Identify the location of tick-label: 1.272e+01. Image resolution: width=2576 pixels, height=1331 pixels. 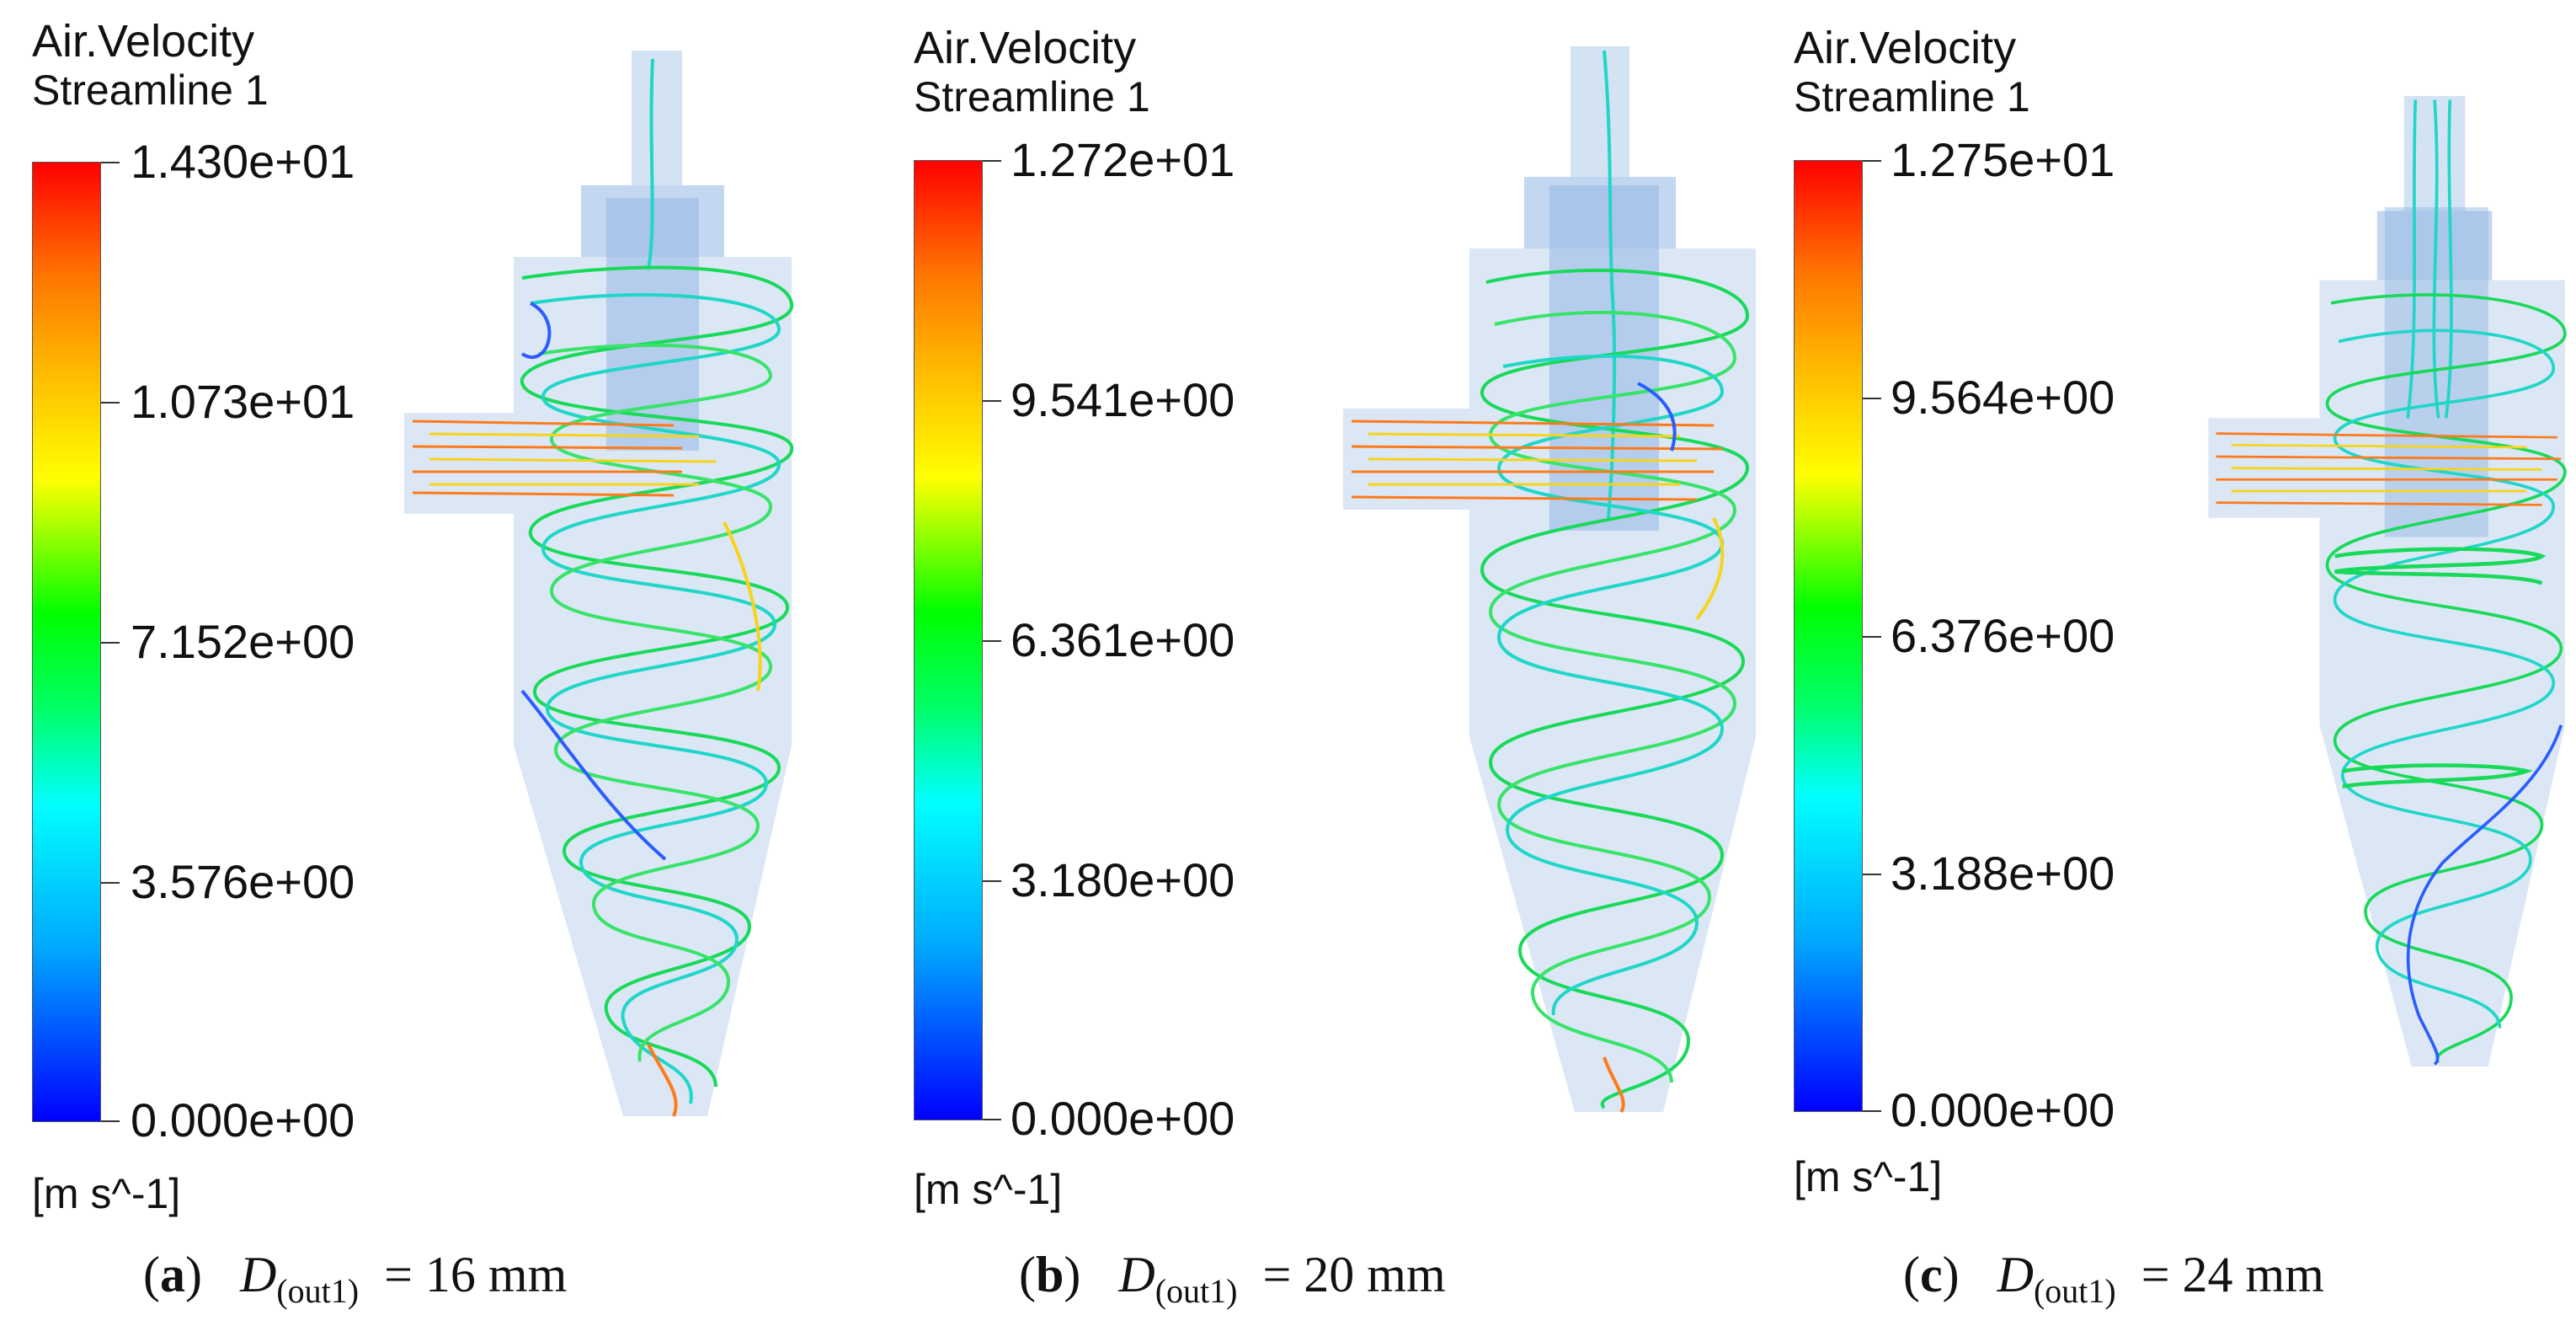
(1123, 160).